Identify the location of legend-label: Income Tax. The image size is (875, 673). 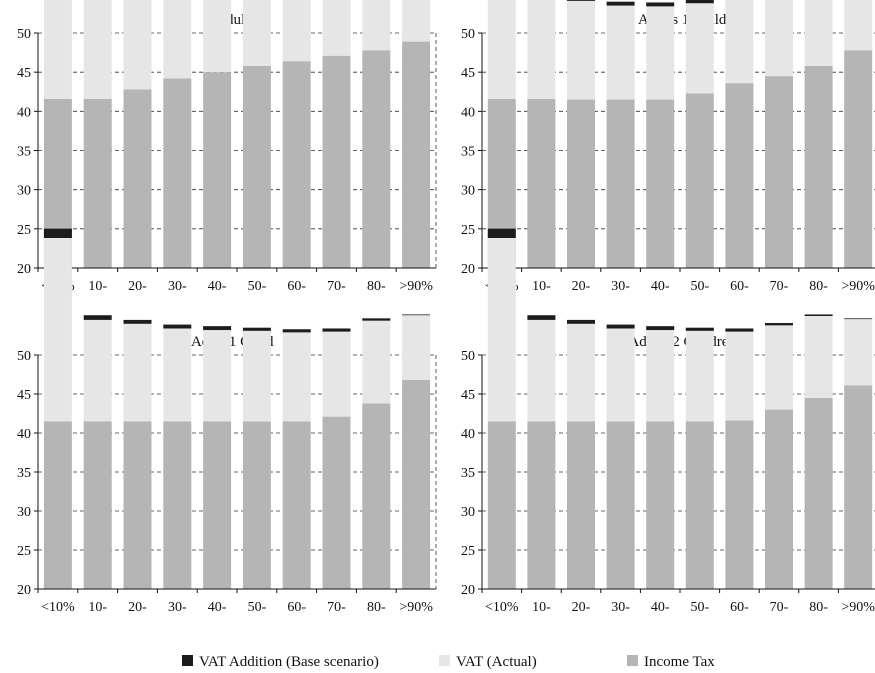
(679, 662).